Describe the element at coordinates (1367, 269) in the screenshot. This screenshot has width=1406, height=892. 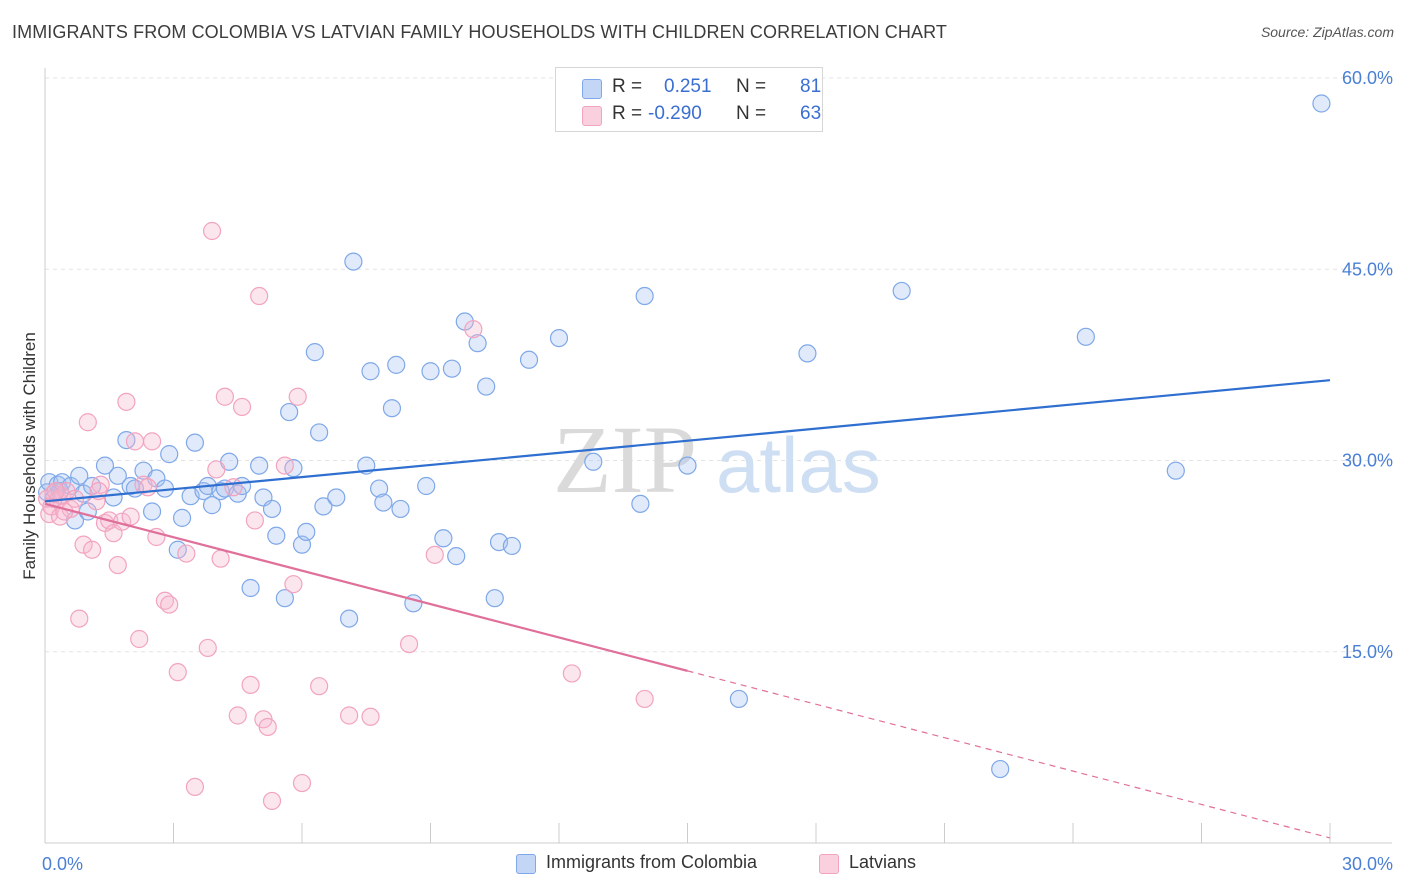
I see `y-tick-label: 45.0%` at that location.